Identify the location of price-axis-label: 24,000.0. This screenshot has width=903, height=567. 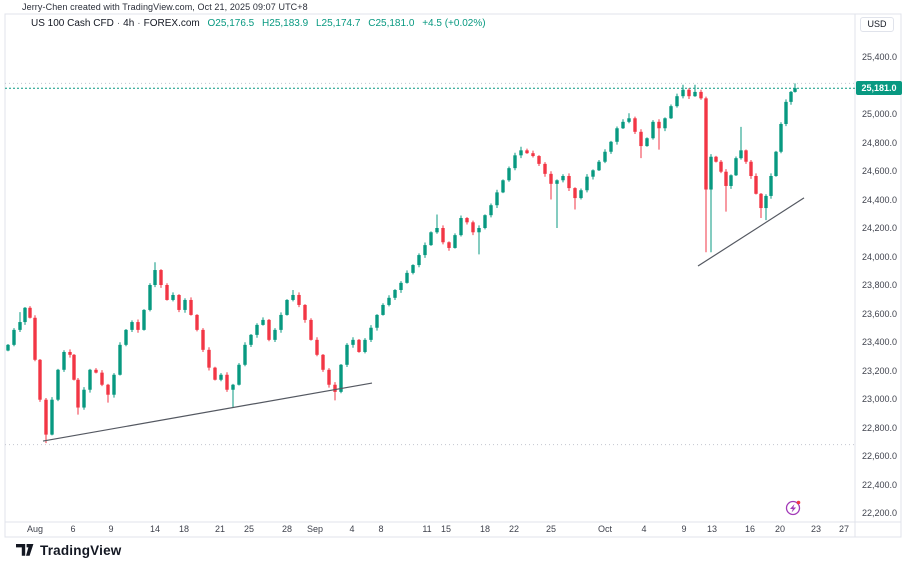
(879, 256).